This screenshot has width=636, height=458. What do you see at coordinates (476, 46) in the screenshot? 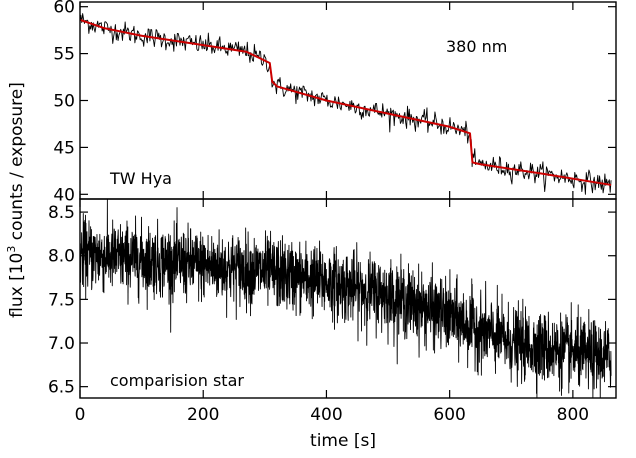
I see `top-annotation-wavelength: 380 nm` at bounding box center [476, 46].